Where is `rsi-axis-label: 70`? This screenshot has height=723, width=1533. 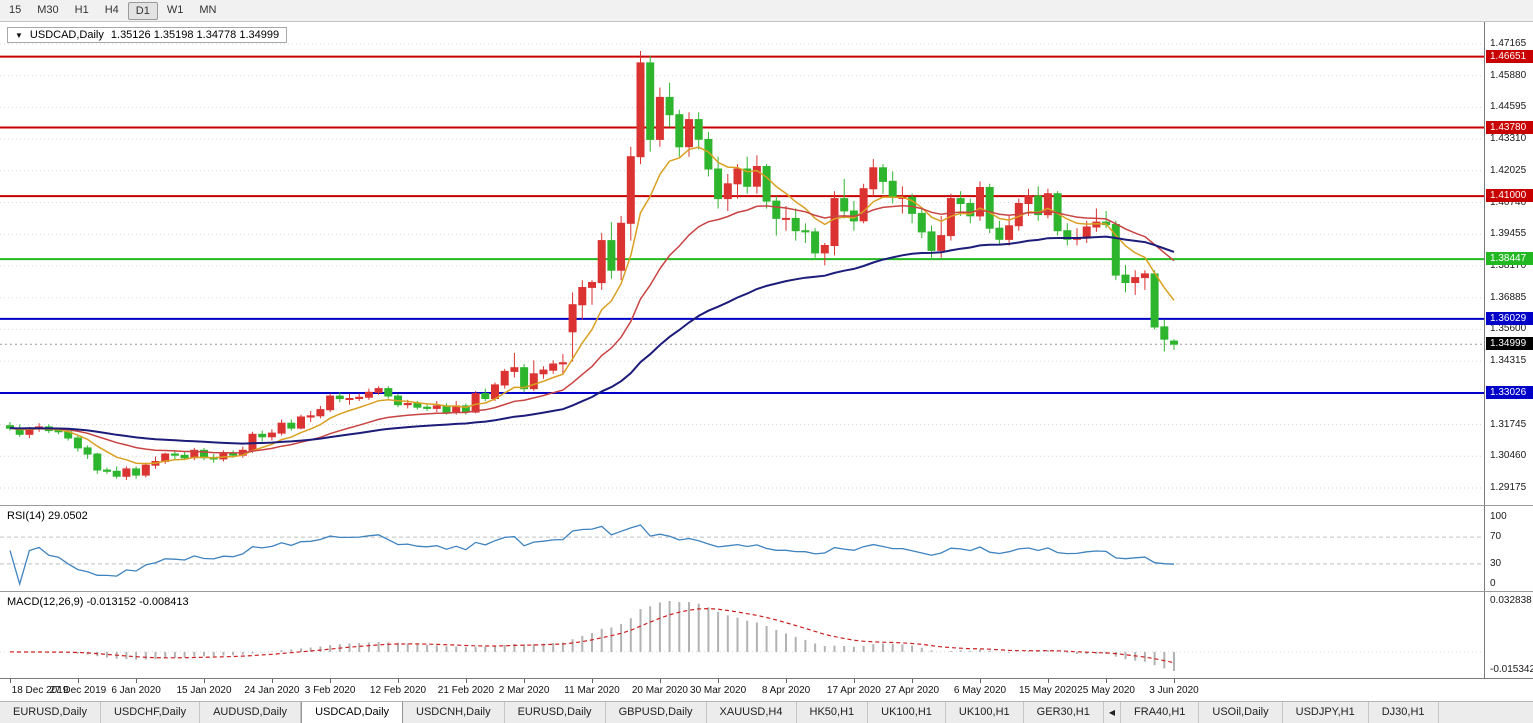
rsi-axis-label: 70 is located at coordinates (1496, 537).